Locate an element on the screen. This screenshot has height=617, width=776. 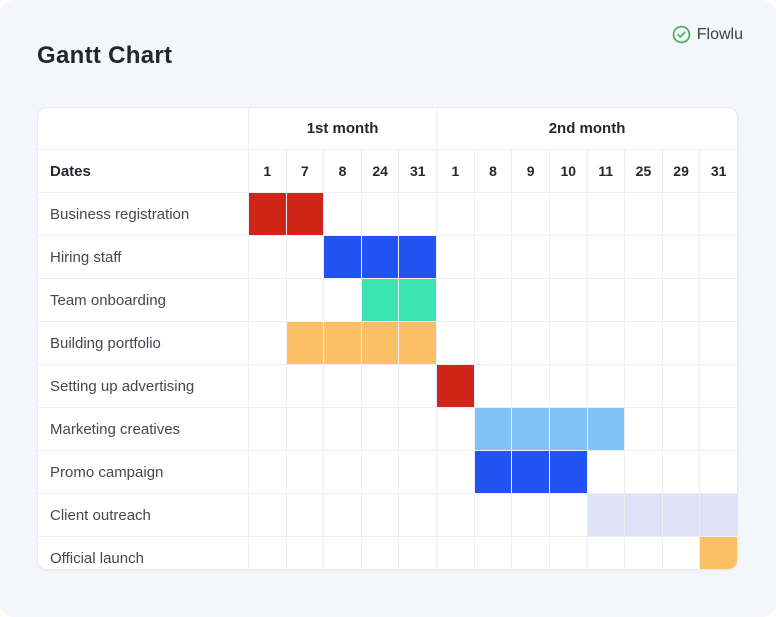
task-row: Official launch is located at coordinates (387, 552).